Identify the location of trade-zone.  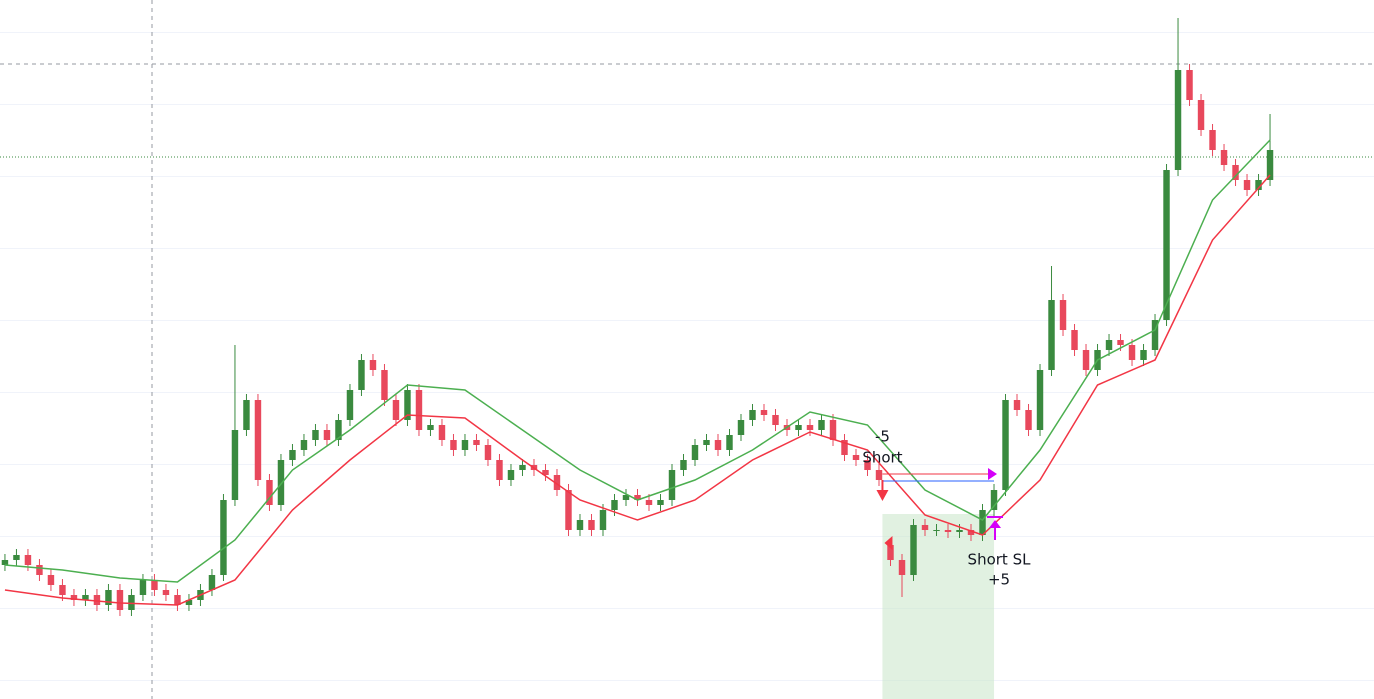
(938, 606).